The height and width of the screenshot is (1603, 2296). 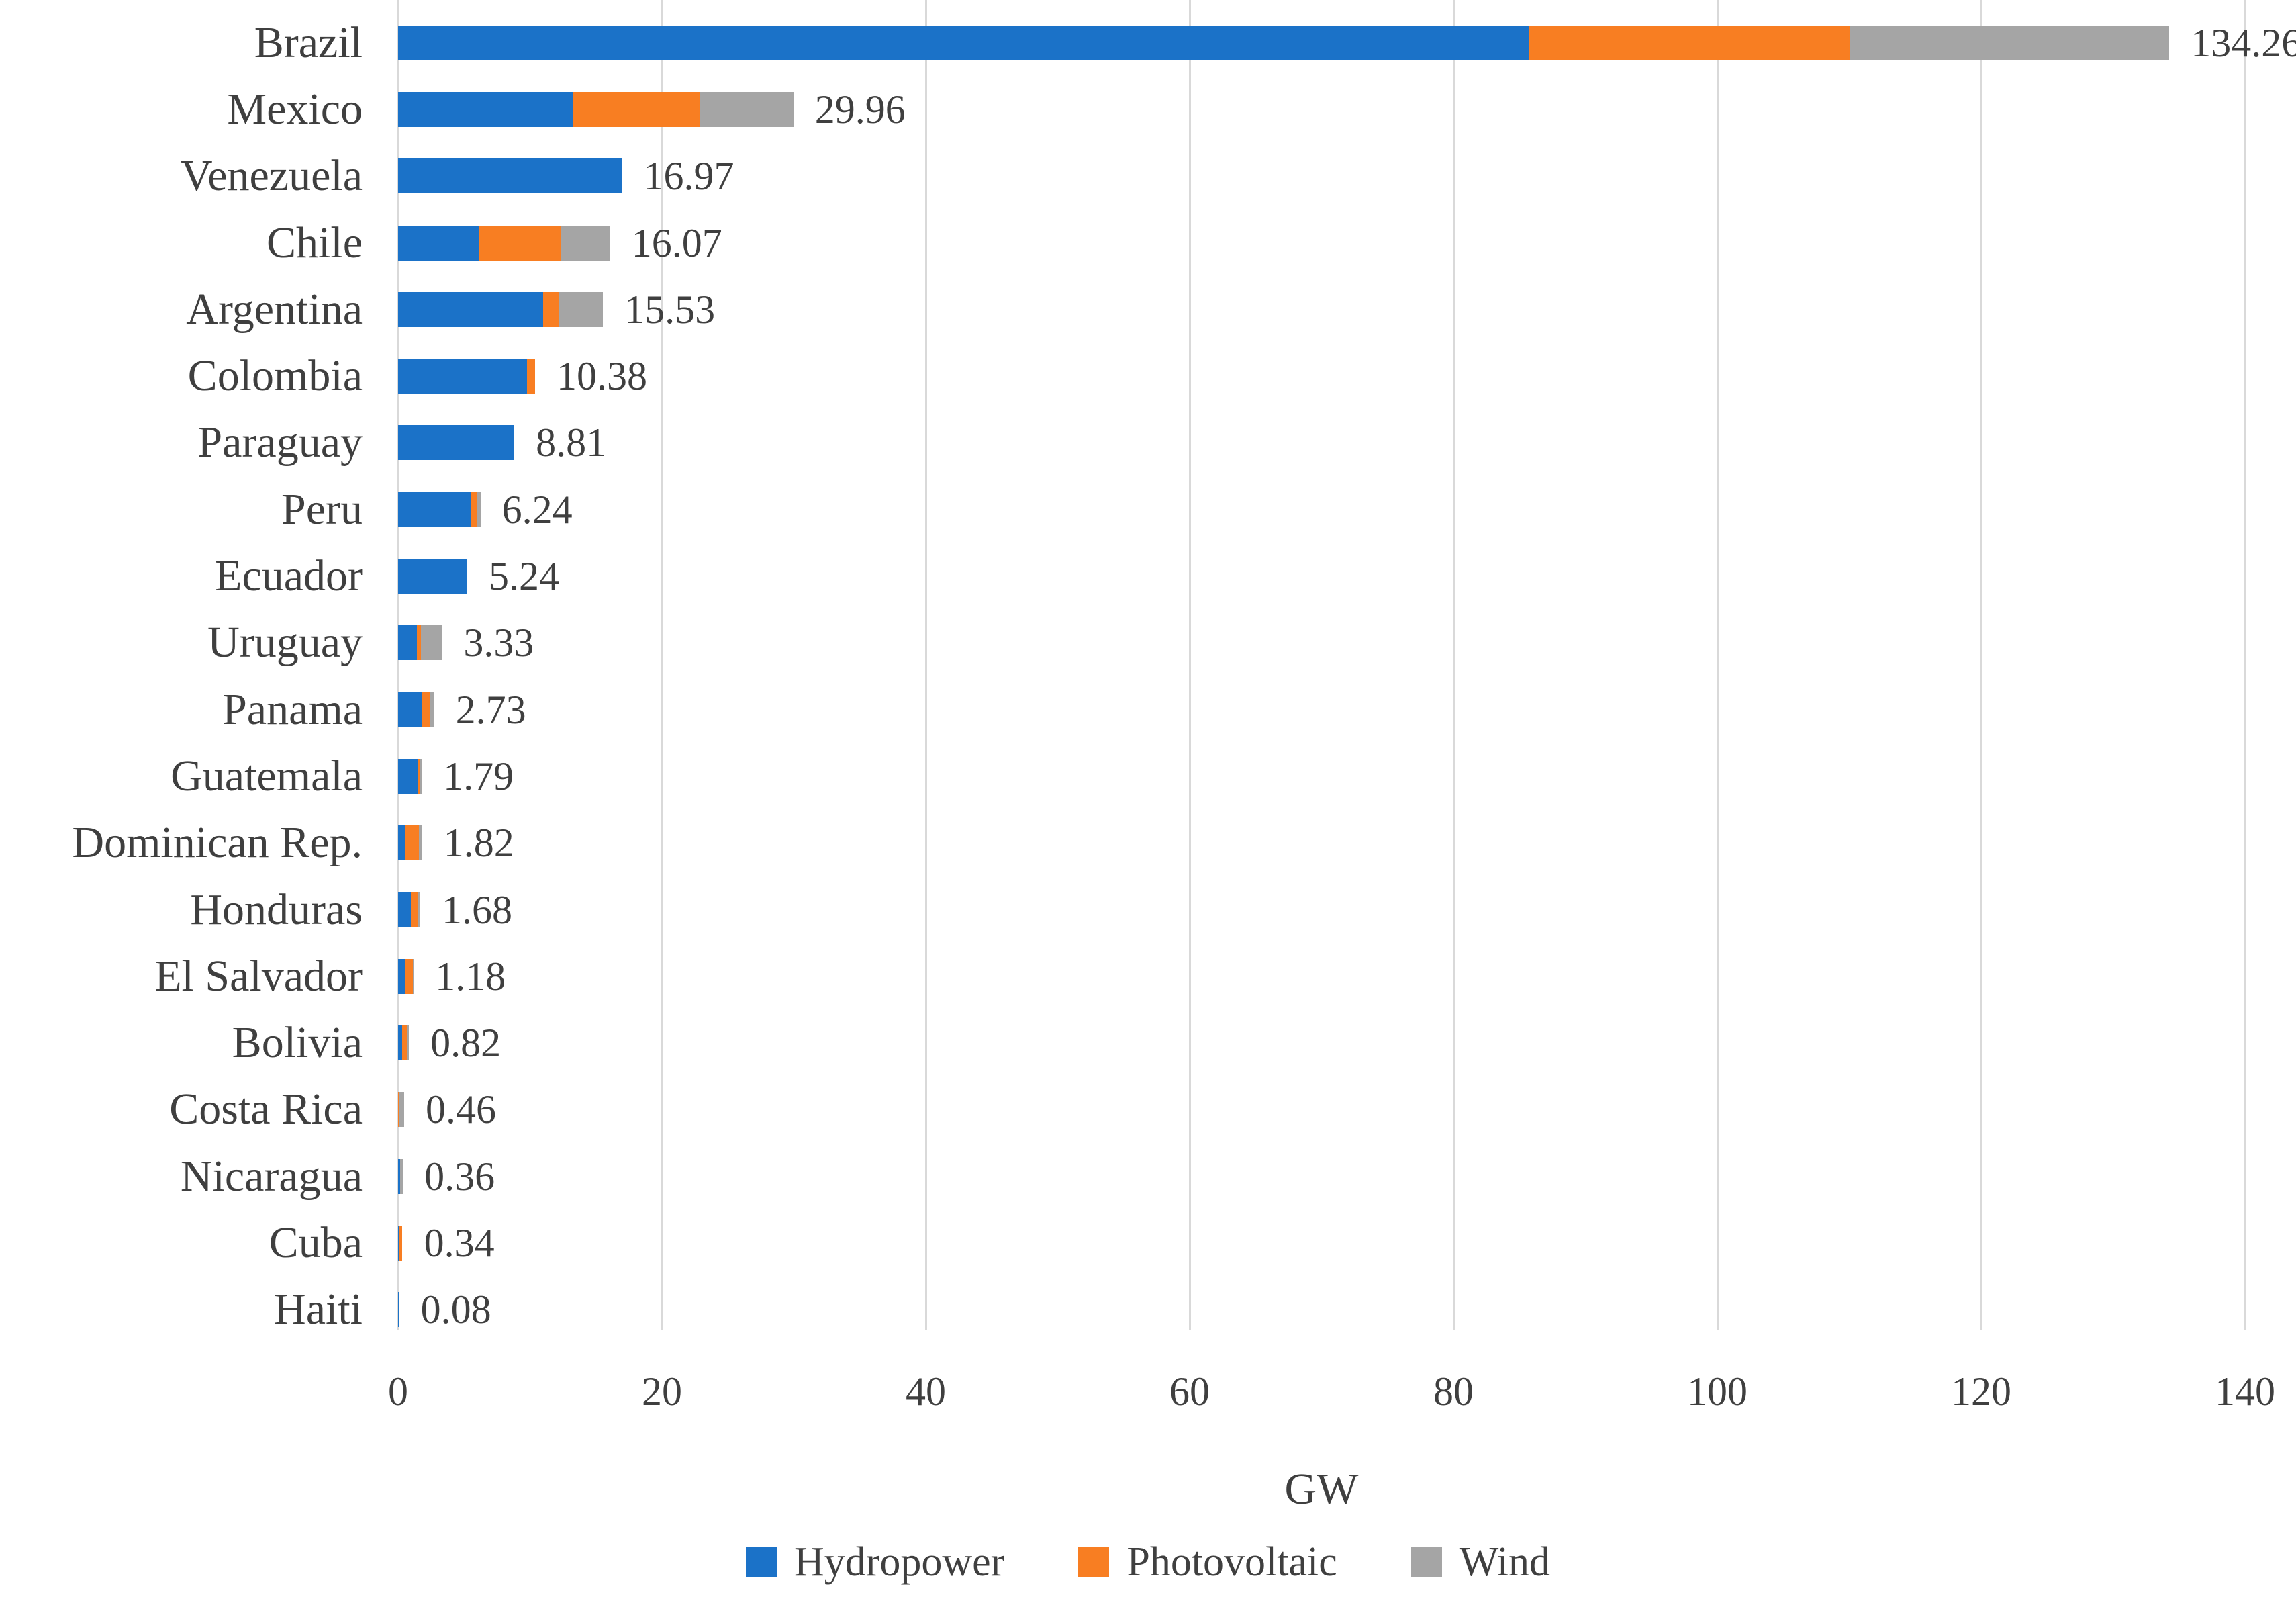 What do you see at coordinates (462, 1109) in the screenshot?
I see `value-label: 0.46` at bounding box center [462, 1109].